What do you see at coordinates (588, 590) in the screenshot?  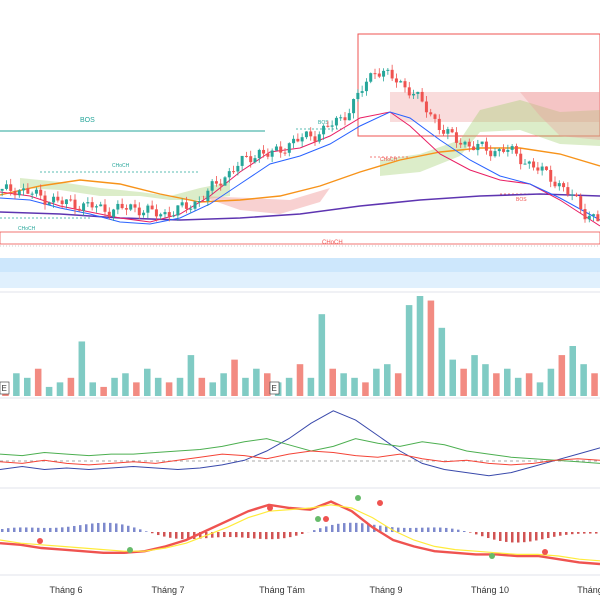 I see `x-tick-label: Tháng` at bounding box center [588, 590].